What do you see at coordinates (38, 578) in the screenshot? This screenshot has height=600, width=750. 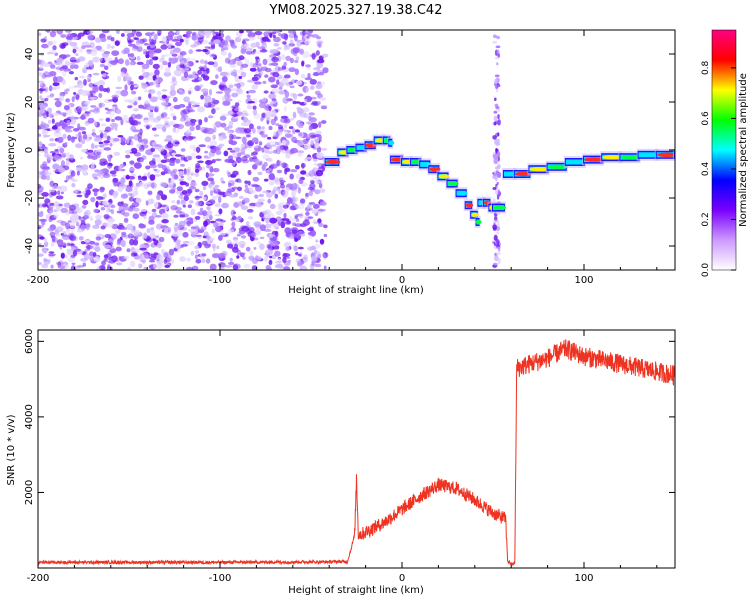 I see `x-tick-label: -200` at bounding box center [38, 578].